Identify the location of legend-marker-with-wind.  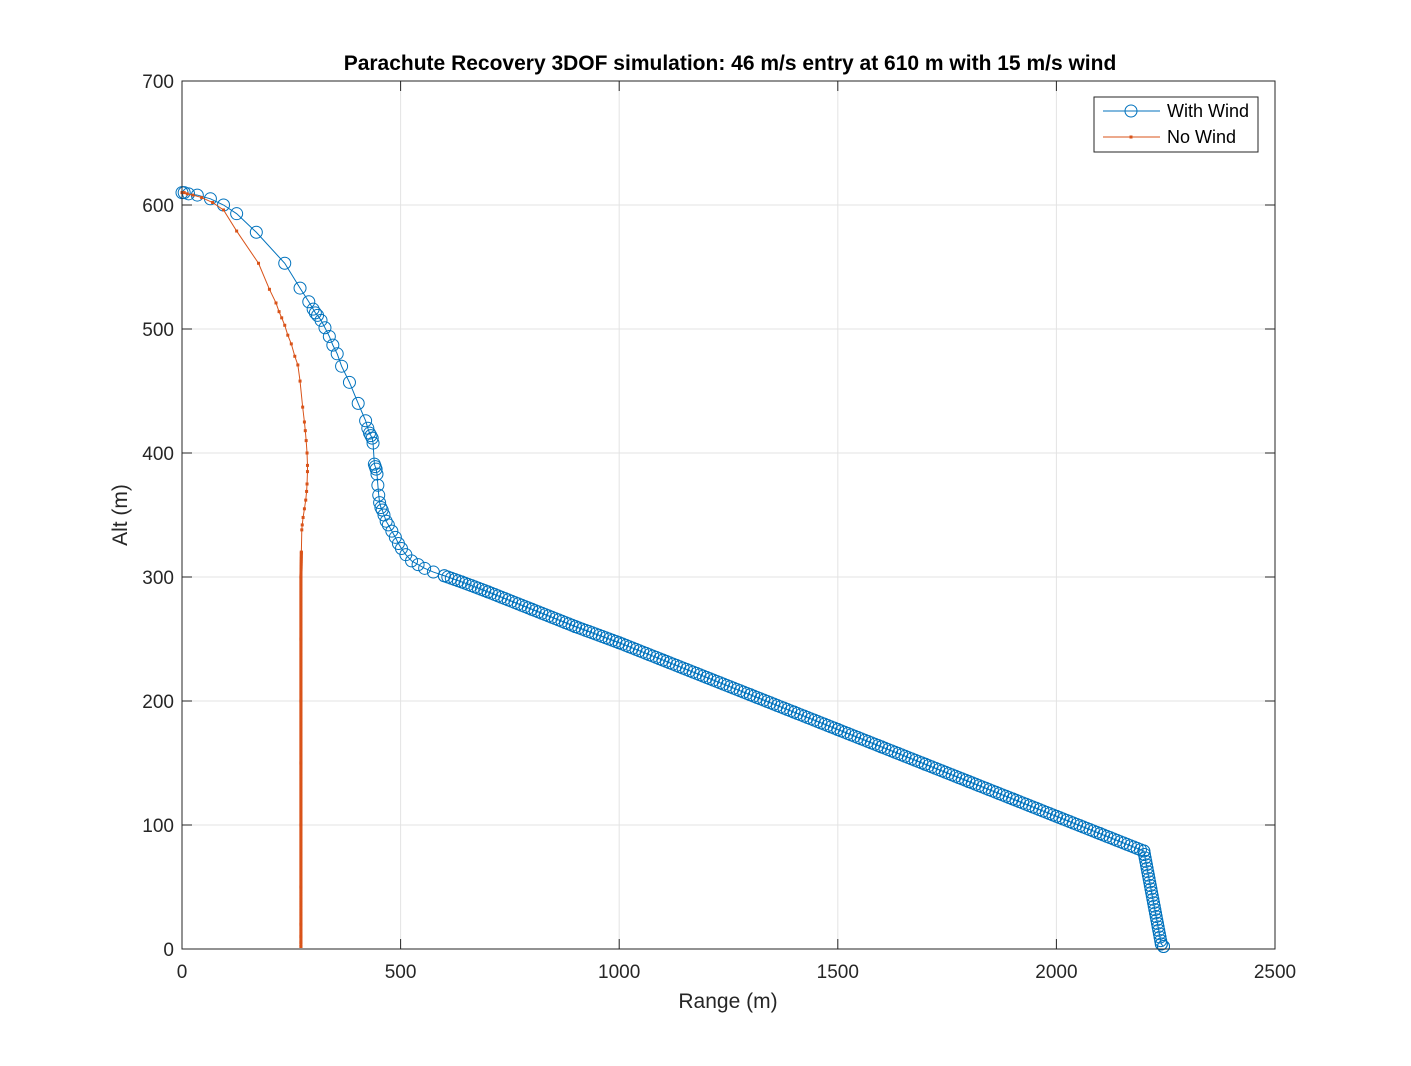
(1131, 111).